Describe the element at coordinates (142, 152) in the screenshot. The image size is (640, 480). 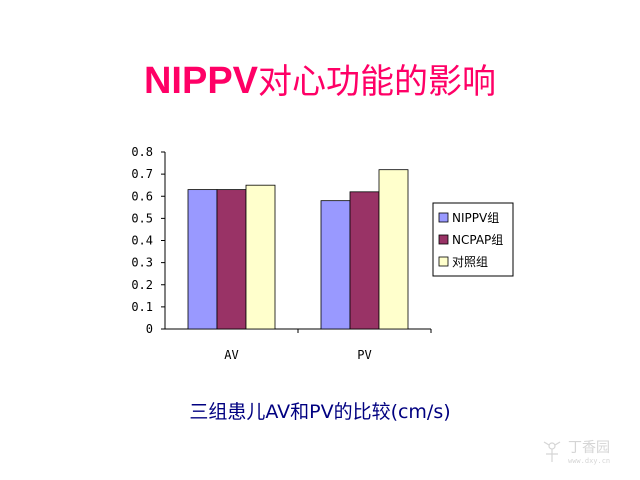
I see `y-tick-label: 0.8` at that location.